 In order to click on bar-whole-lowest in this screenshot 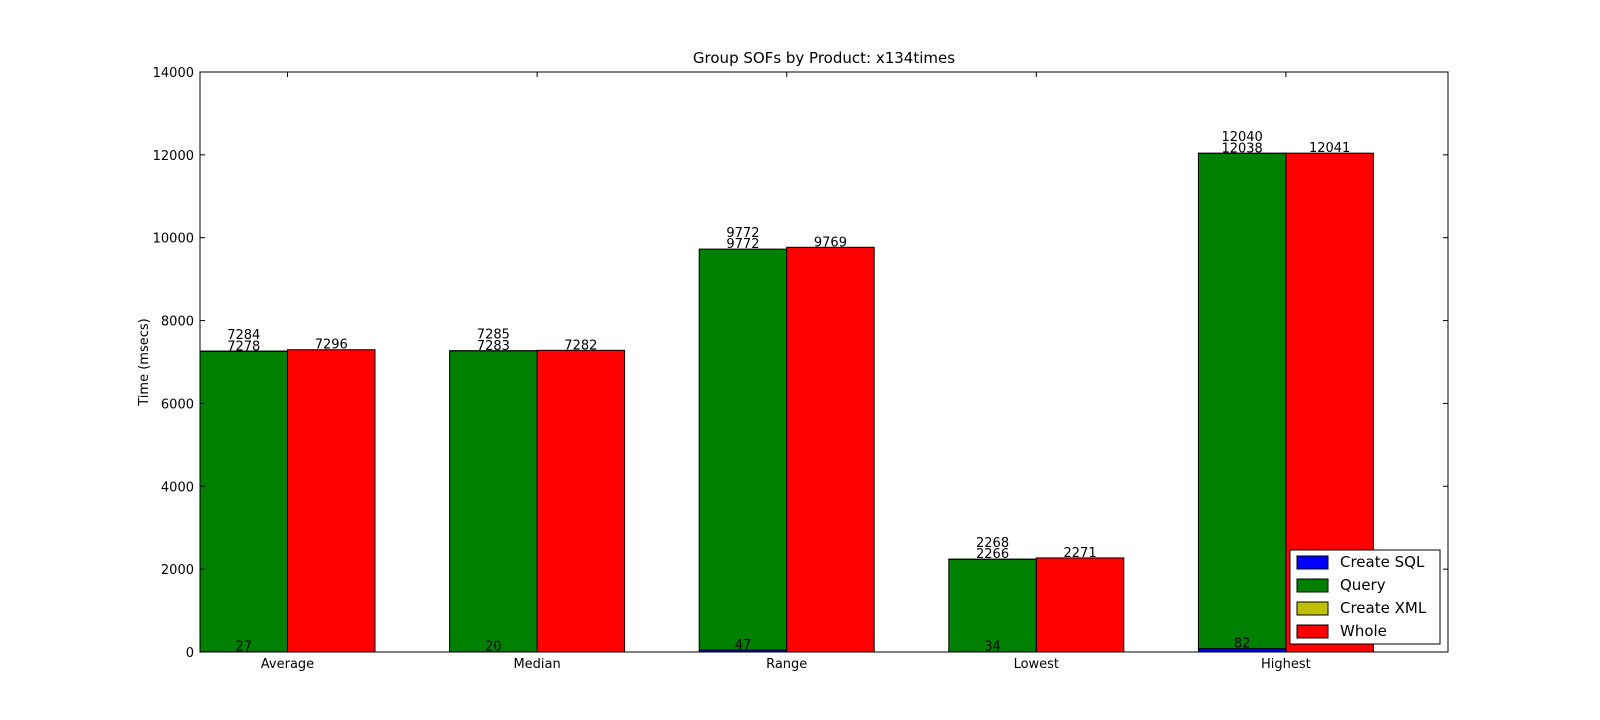, I will do `click(1080, 605)`.